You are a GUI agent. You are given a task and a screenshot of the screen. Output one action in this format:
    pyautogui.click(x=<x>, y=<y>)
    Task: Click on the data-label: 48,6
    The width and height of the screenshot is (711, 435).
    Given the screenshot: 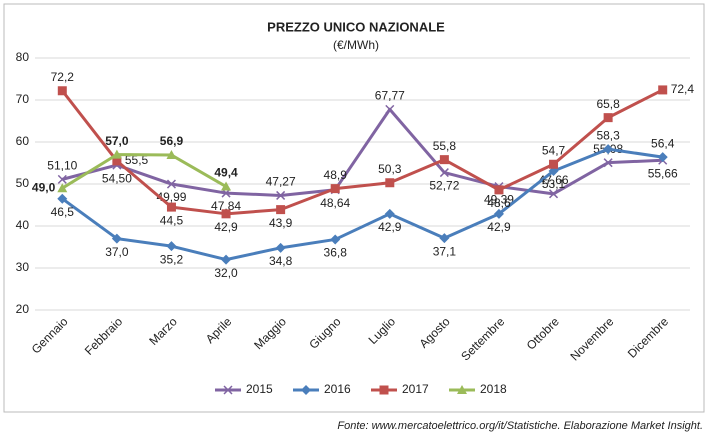 What is the action you would take?
    pyautogui.click(x=499, y=203)
    